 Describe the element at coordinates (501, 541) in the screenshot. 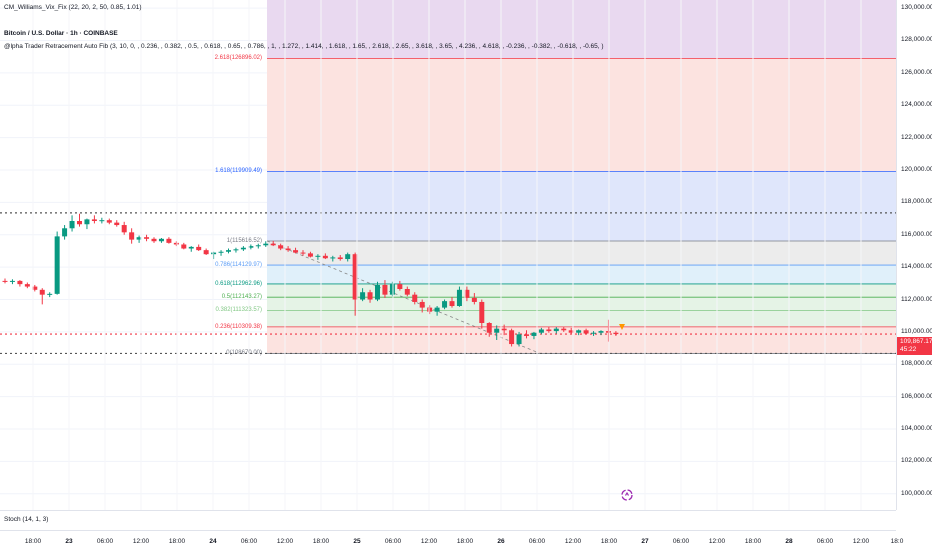

I see `time-tick-label: 26` at that location.